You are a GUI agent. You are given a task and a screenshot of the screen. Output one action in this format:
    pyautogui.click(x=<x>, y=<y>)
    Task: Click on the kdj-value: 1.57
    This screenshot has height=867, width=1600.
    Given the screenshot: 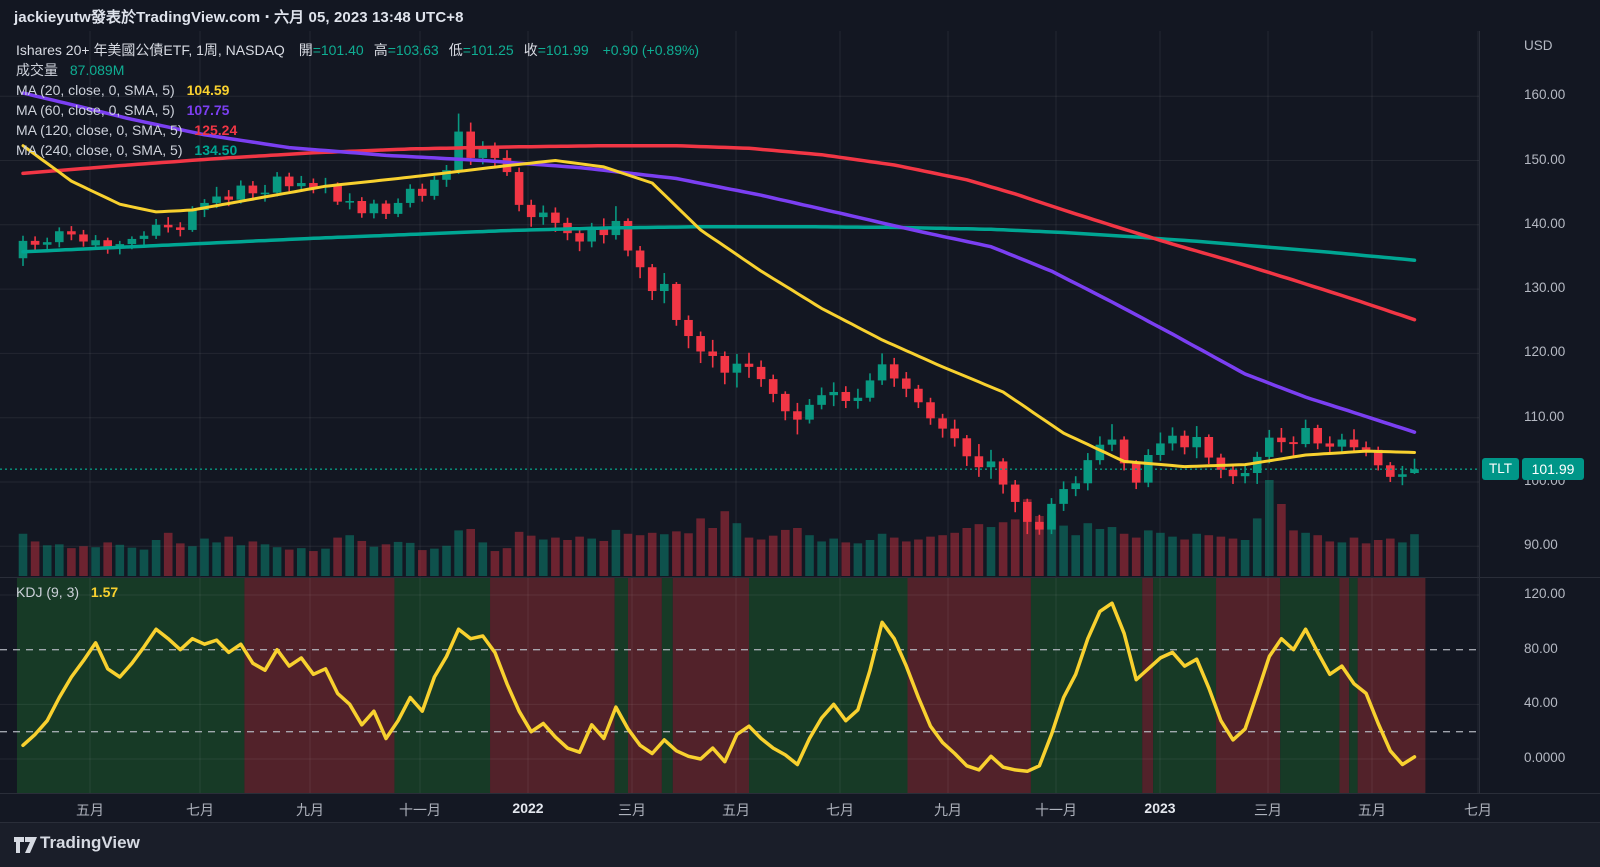 What is the action you would take?
    pyautogui.click(x=104, y=592)
    